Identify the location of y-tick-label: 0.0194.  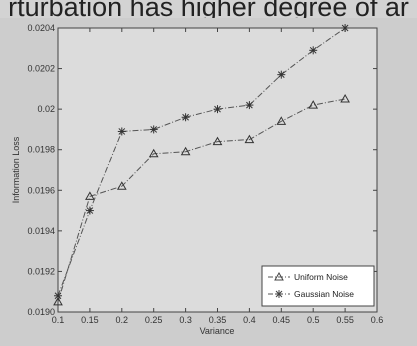
(41, 231).